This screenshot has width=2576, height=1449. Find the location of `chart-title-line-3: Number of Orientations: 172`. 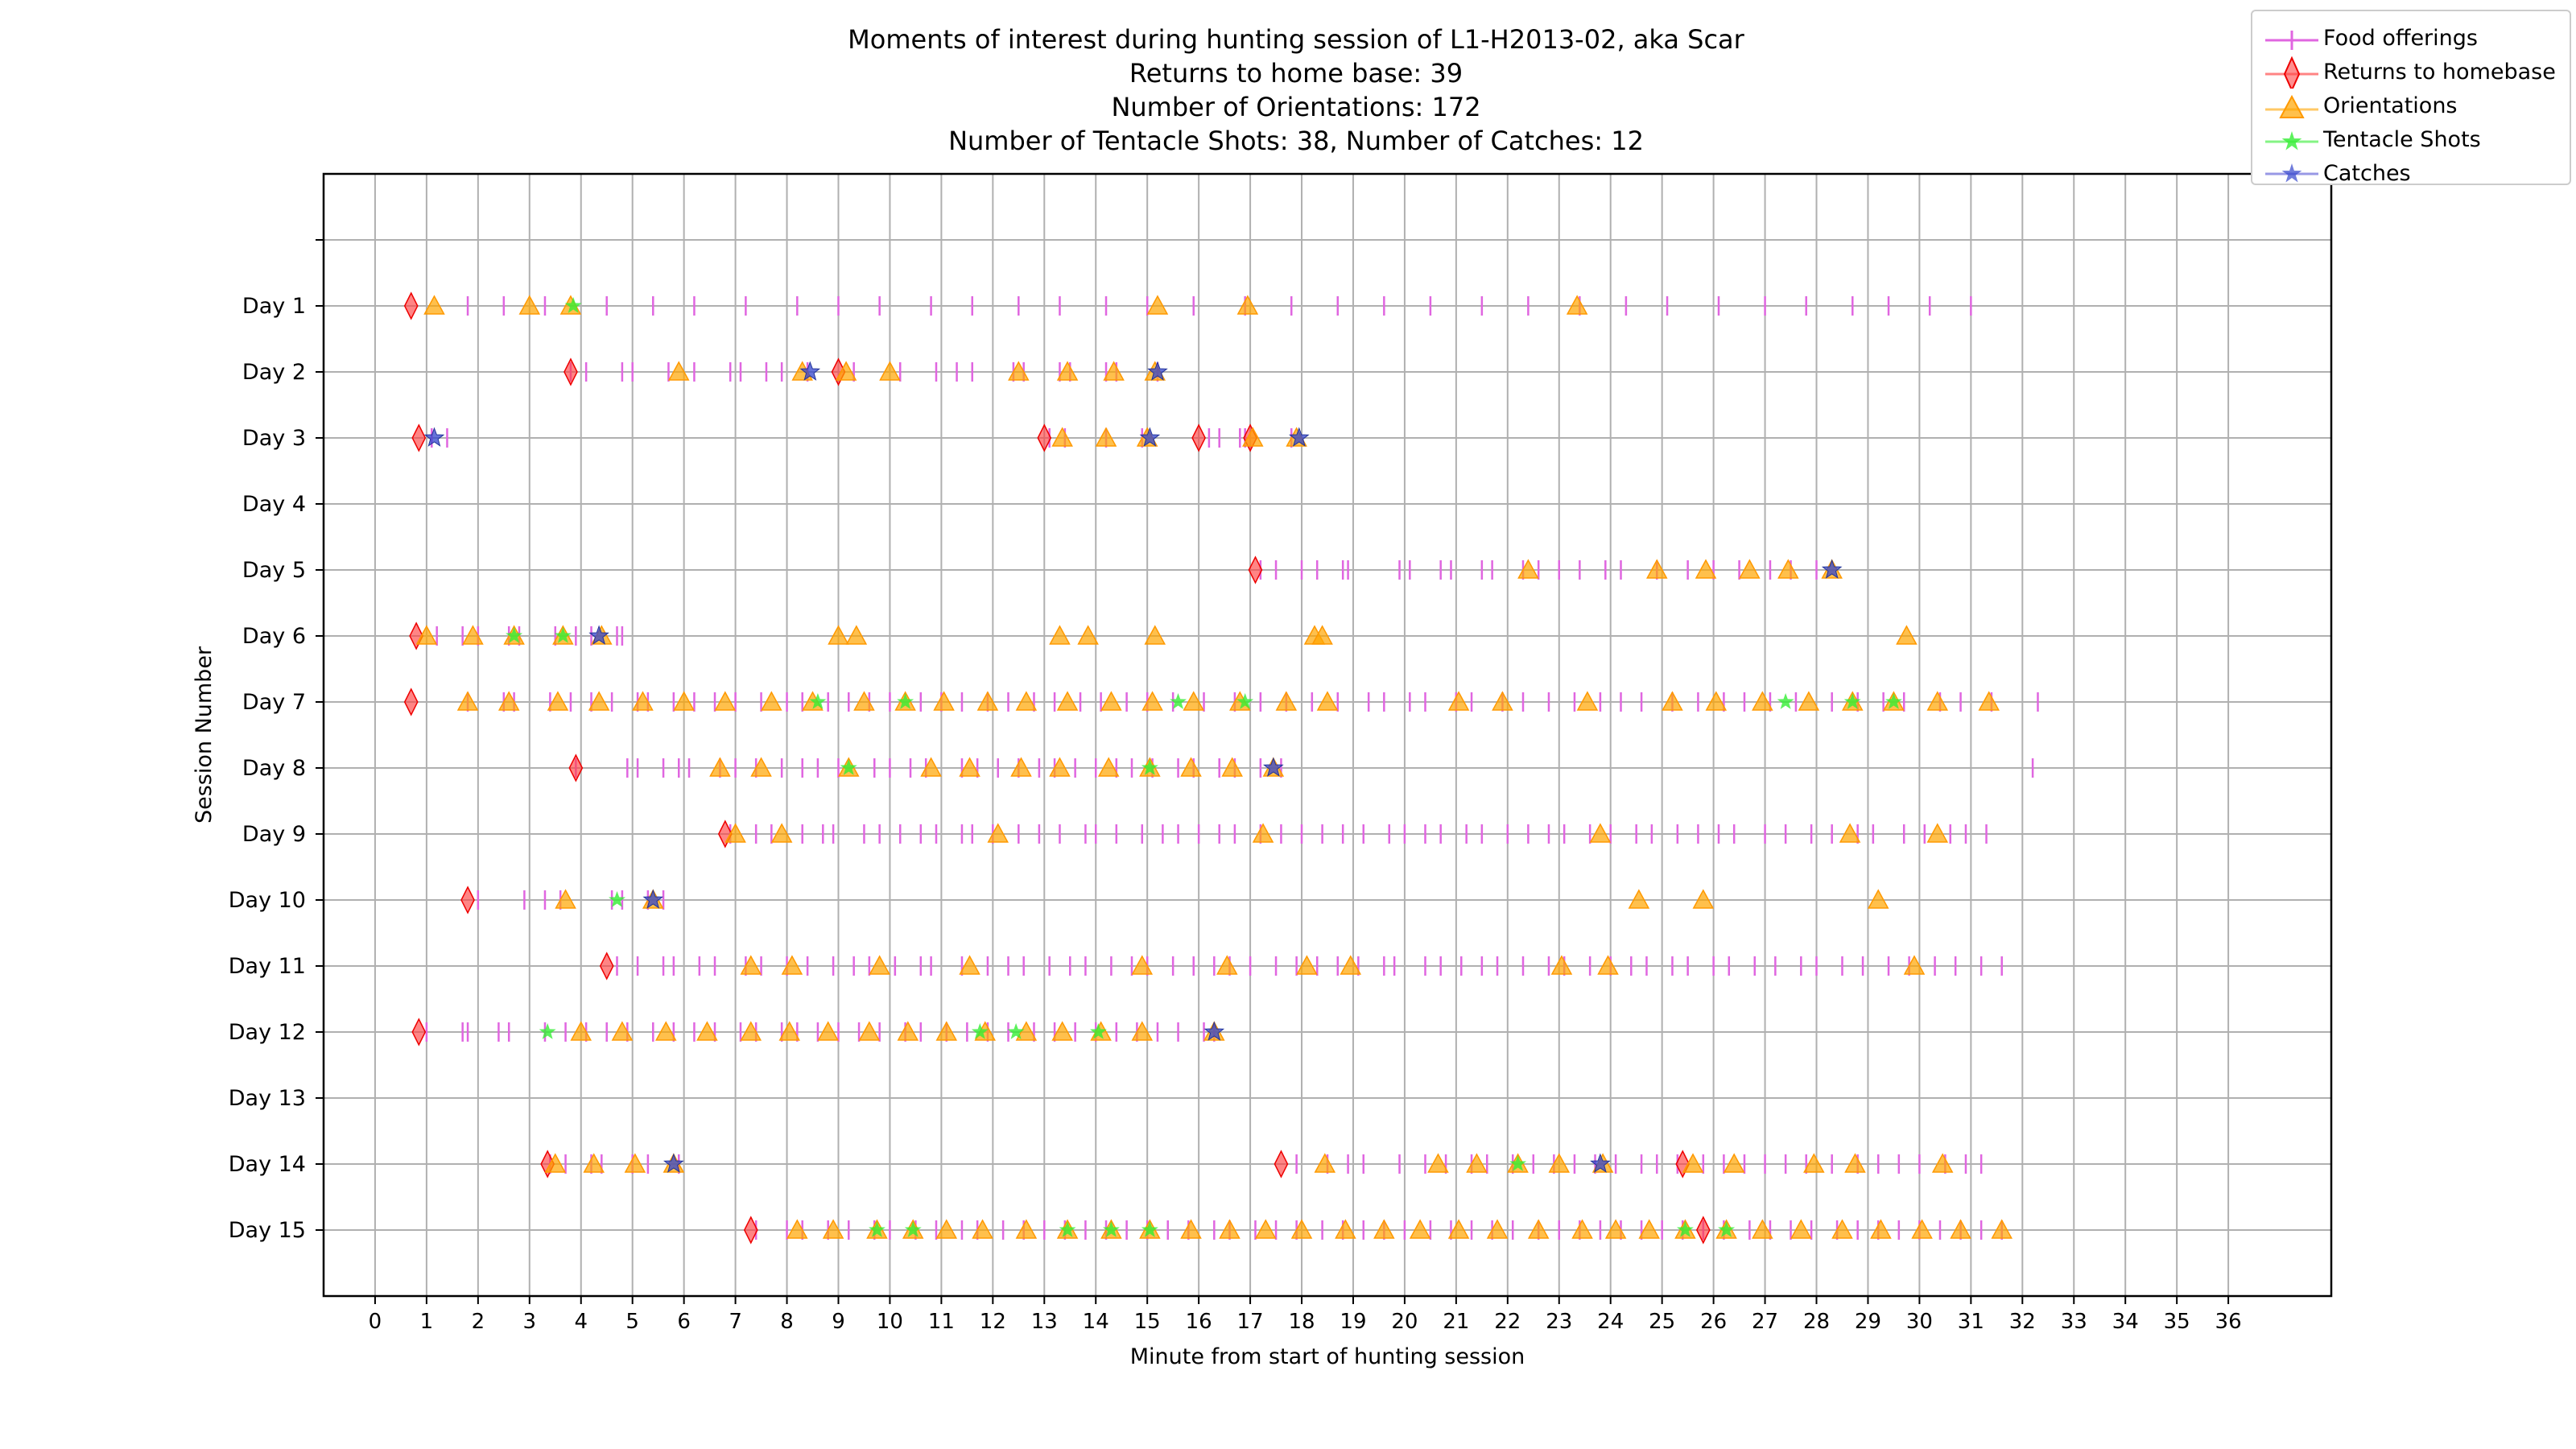

chart-title-line-3: Number of Orientations: 172 is located at coordinates (1296, 107).